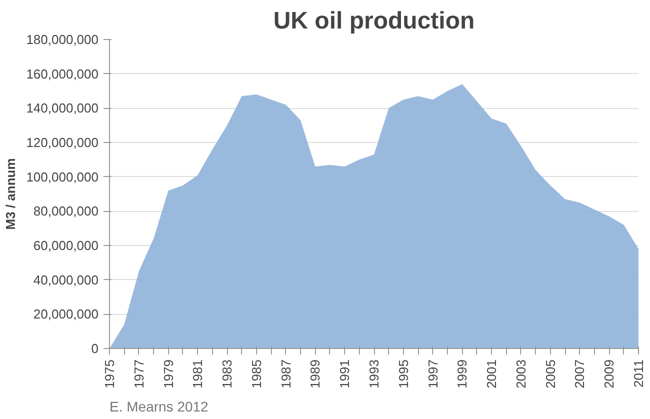  I want to click on x-tick-label: 1981, so click(198, 374).